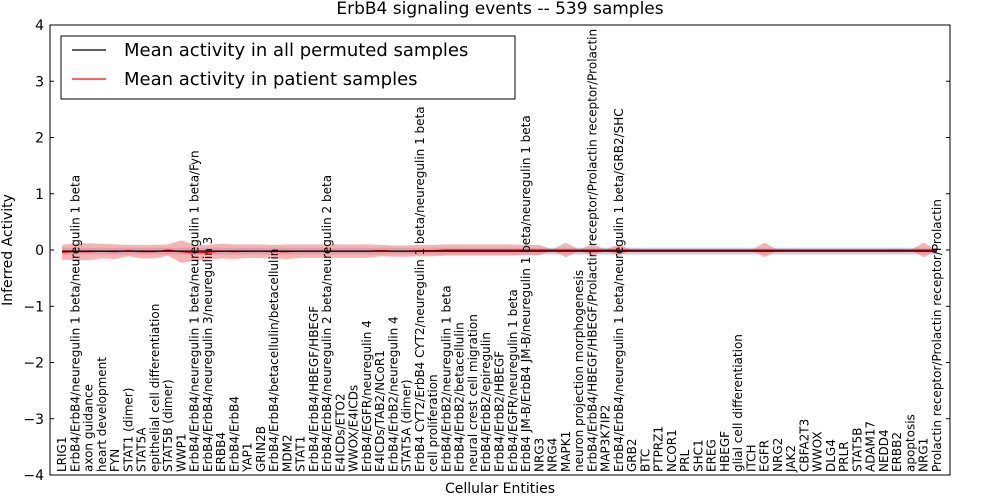  I want to click on legend-label-permuted: Mean activity in all permuted samples, so click(296, 50).